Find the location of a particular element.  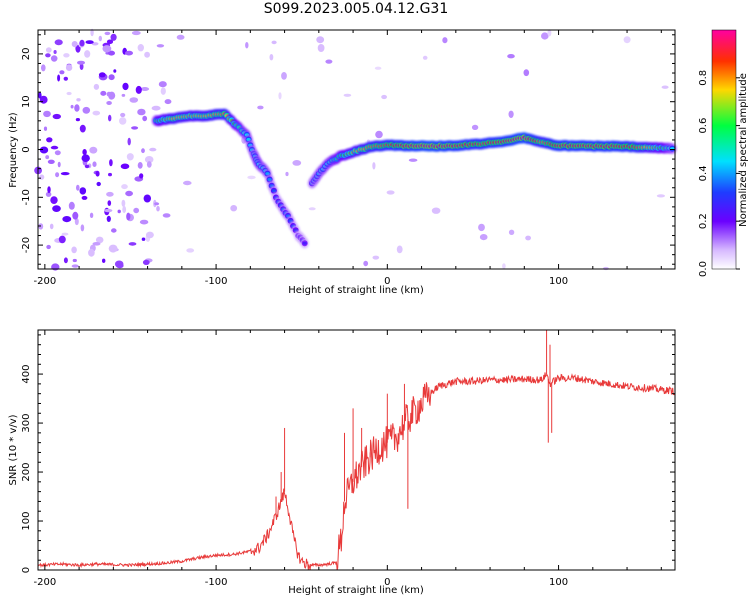

snr-y-tick-label: 300 is located at coordinates (26, 423).